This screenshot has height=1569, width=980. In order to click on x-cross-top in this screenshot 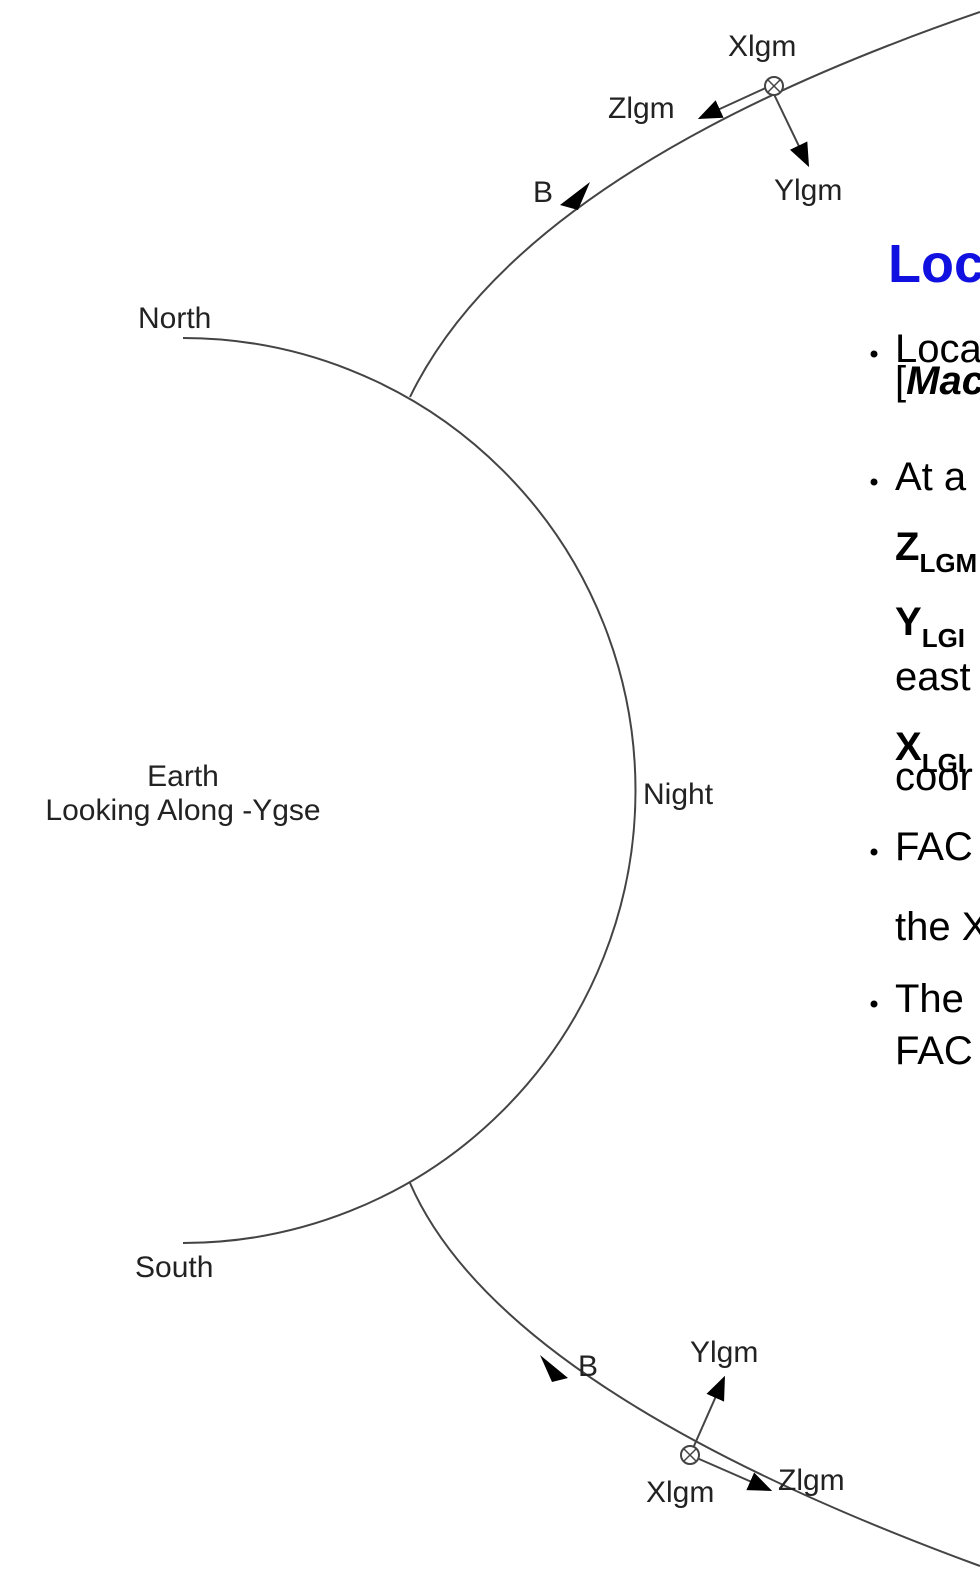, I will do `click(774, 86)`.